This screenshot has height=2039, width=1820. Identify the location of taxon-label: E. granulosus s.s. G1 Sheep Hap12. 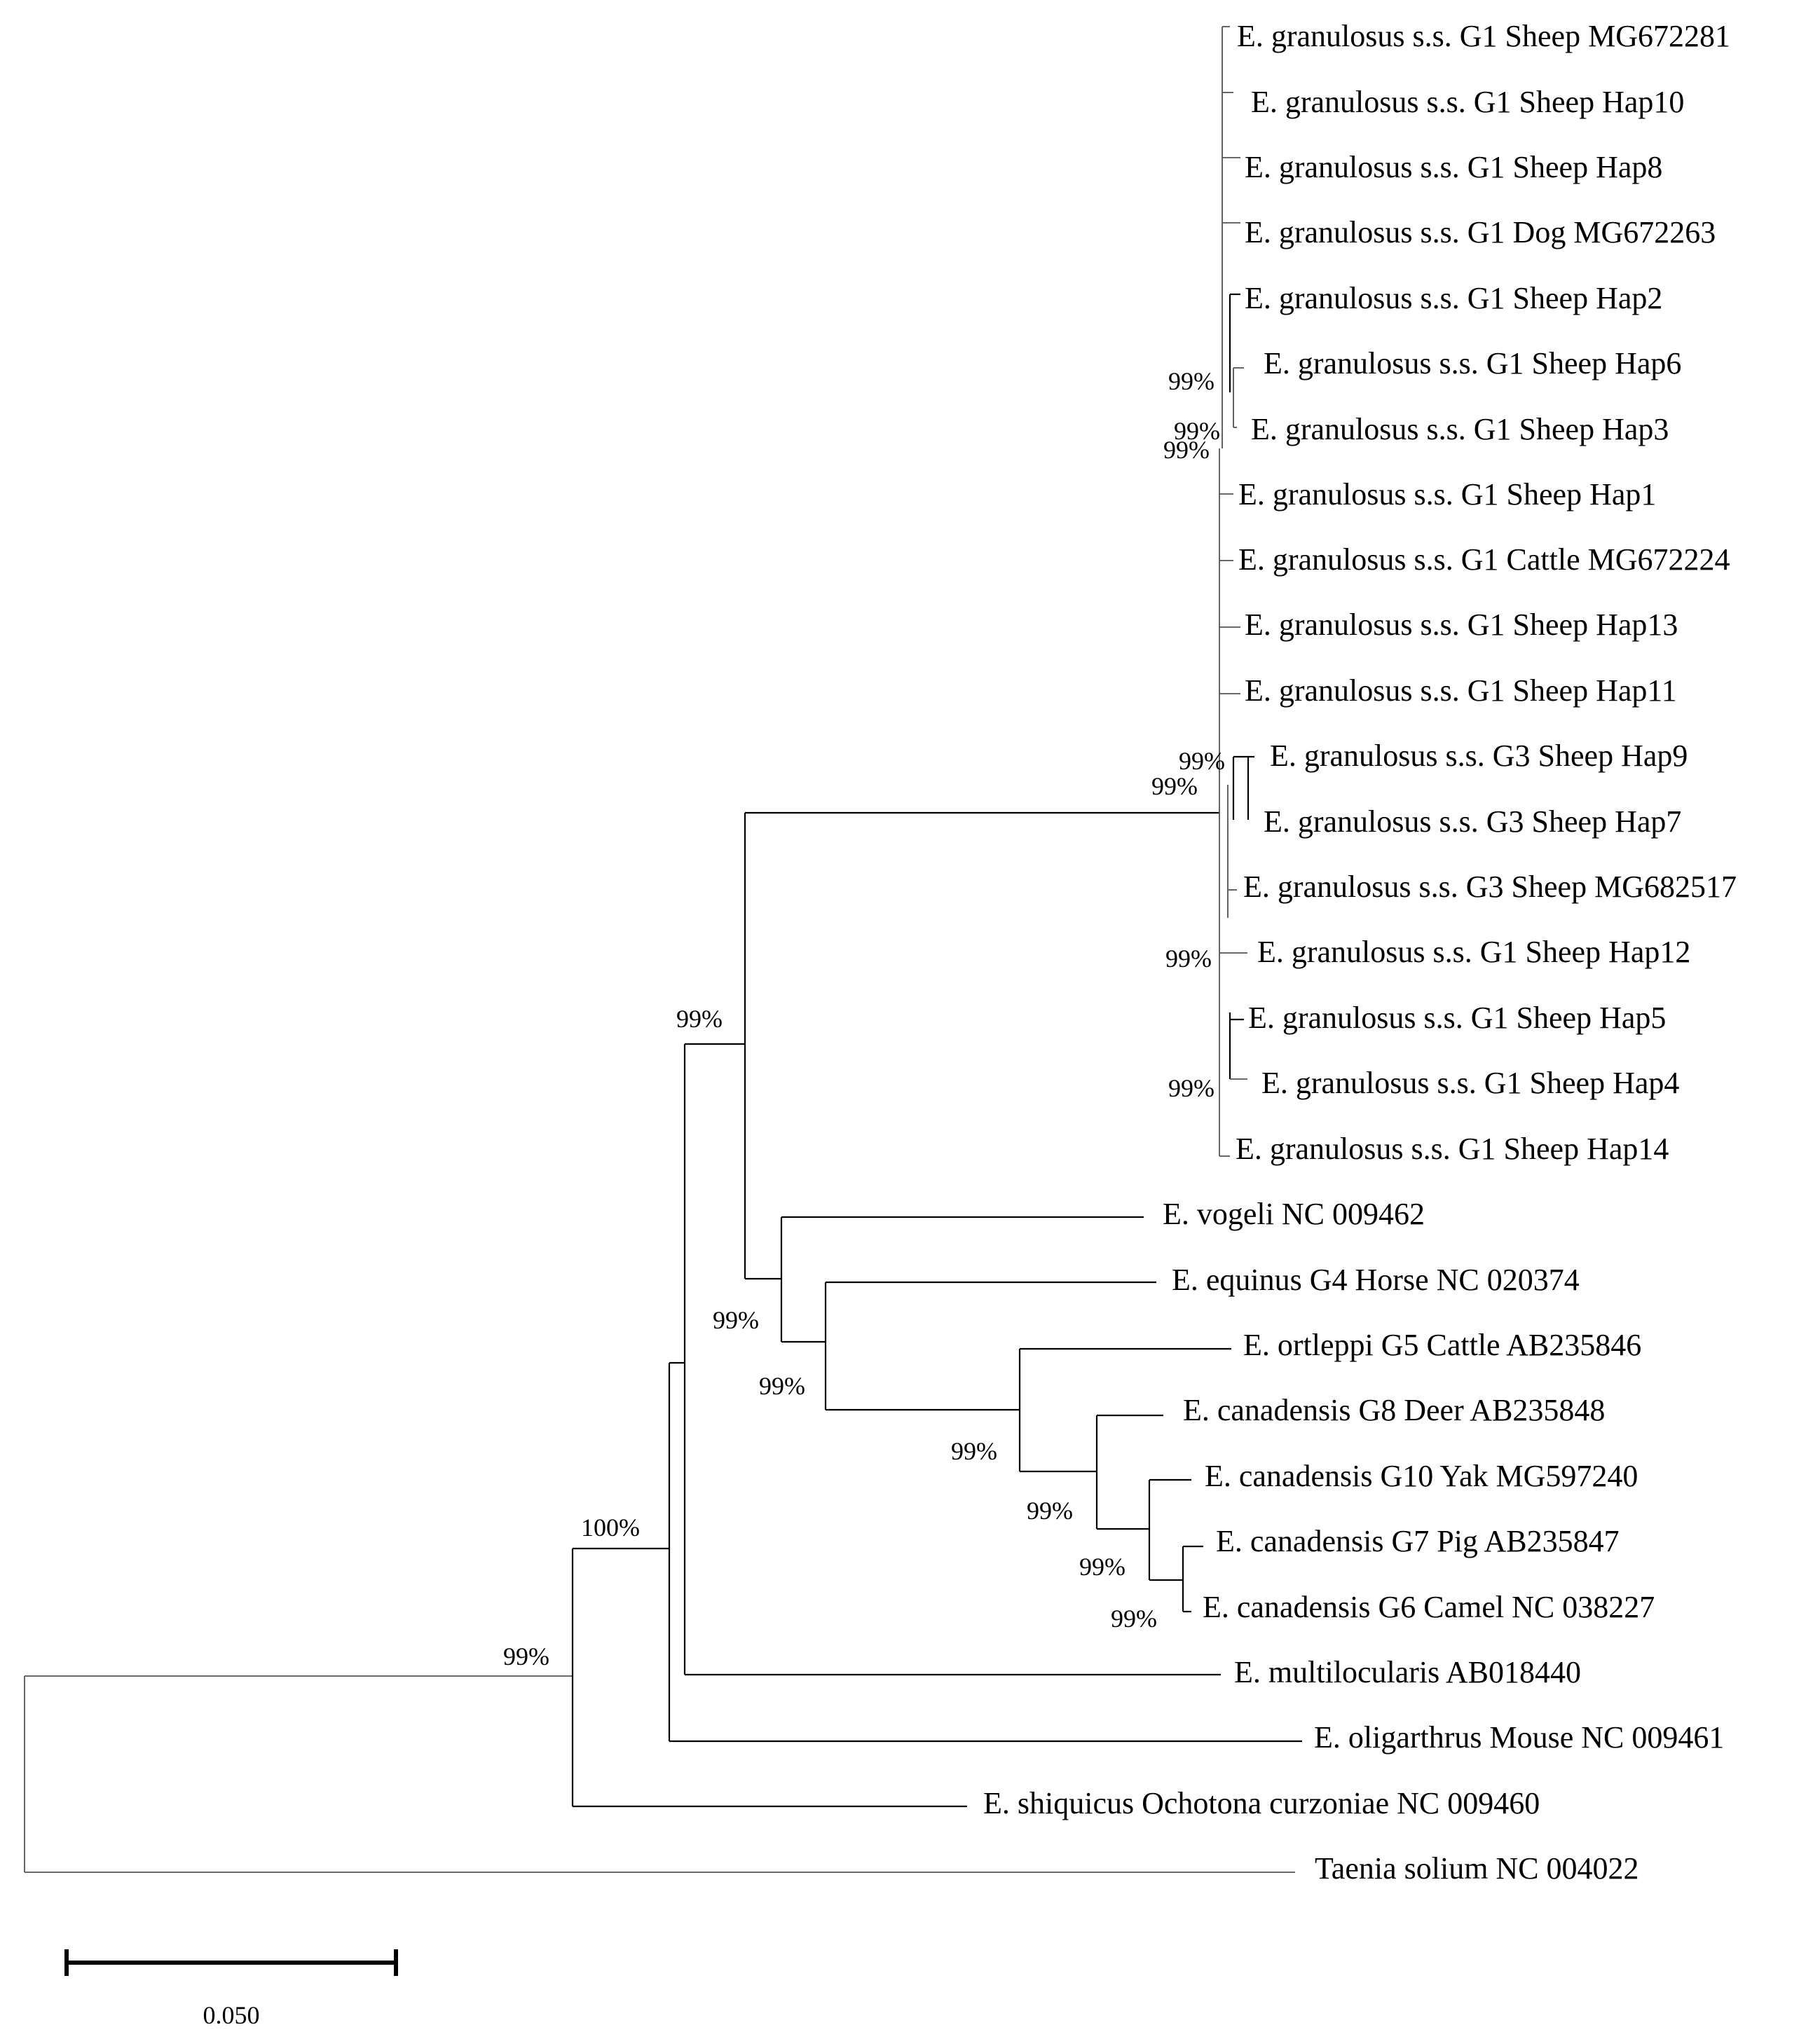
(1473, 952).